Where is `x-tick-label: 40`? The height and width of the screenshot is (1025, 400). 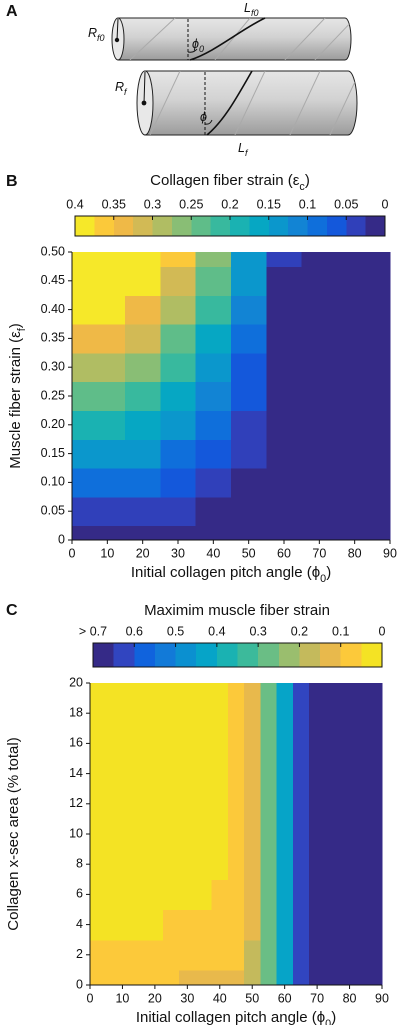
x-tick-label: 40 is located at coordinates (213, 553).